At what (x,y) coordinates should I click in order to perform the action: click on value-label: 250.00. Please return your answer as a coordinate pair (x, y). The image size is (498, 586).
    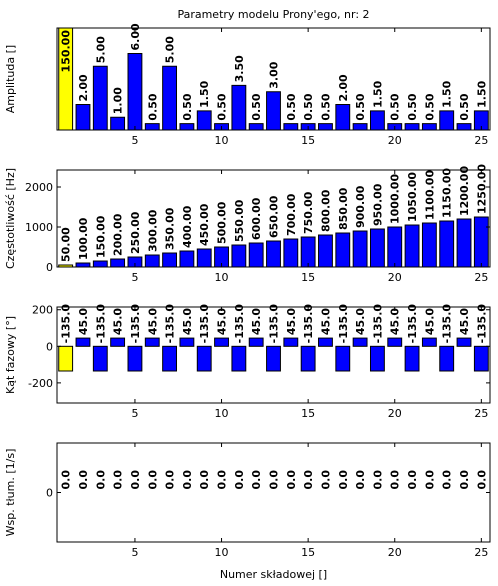
    Looking at the image, I should click on (135, 232).